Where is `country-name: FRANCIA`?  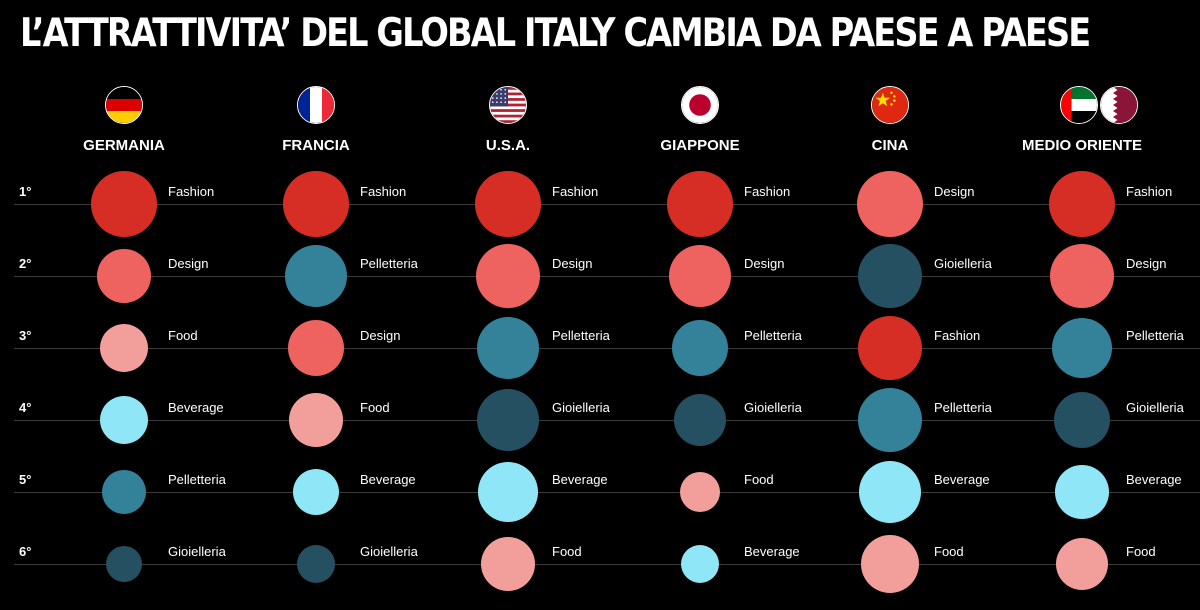 country-name: FRANCIA is located at coordinates (316, 145).